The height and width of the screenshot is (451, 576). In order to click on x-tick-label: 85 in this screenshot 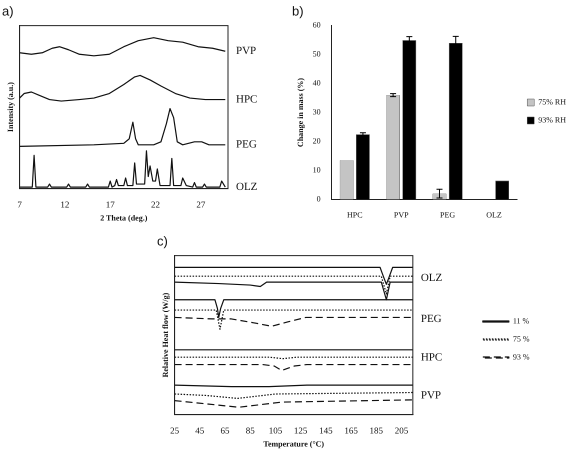, I will do `click(251, 430)`.